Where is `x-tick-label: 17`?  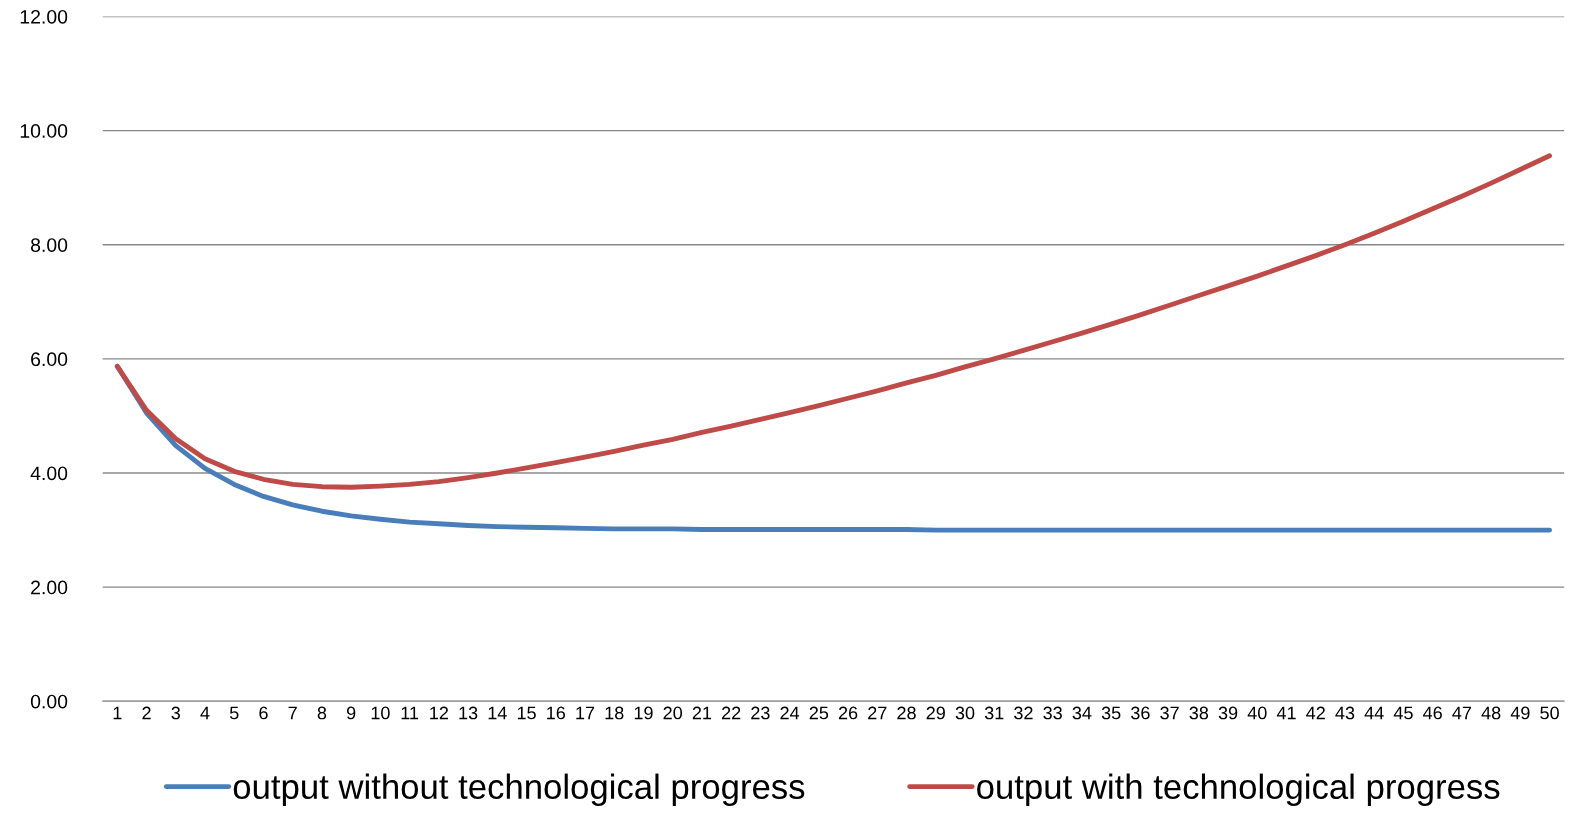
x-tick-label: 17 is located at coordinates (585, 713).